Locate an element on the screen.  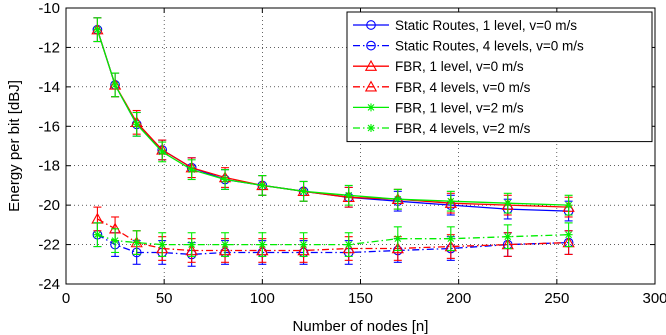
legend-entry: Static Routes, 1 level, v=0 m/s is located at coordinates (465, 25).